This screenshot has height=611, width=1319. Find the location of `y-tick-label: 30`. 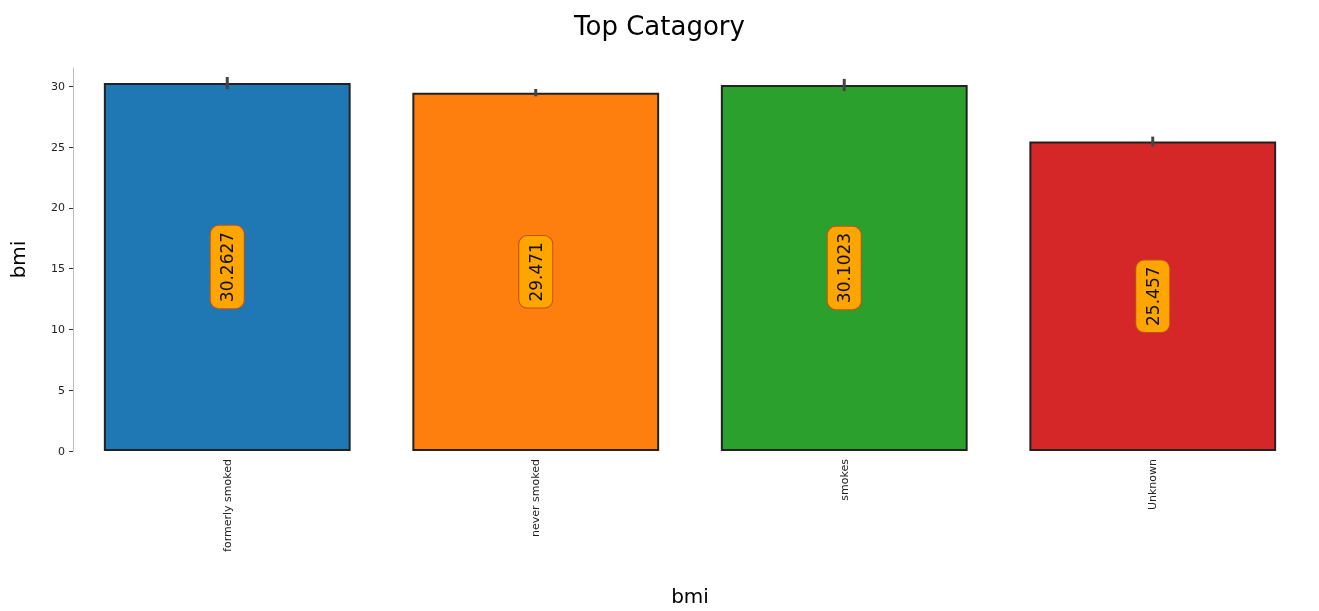

y-tick-label: 30 is located at coordinates (58, 86).